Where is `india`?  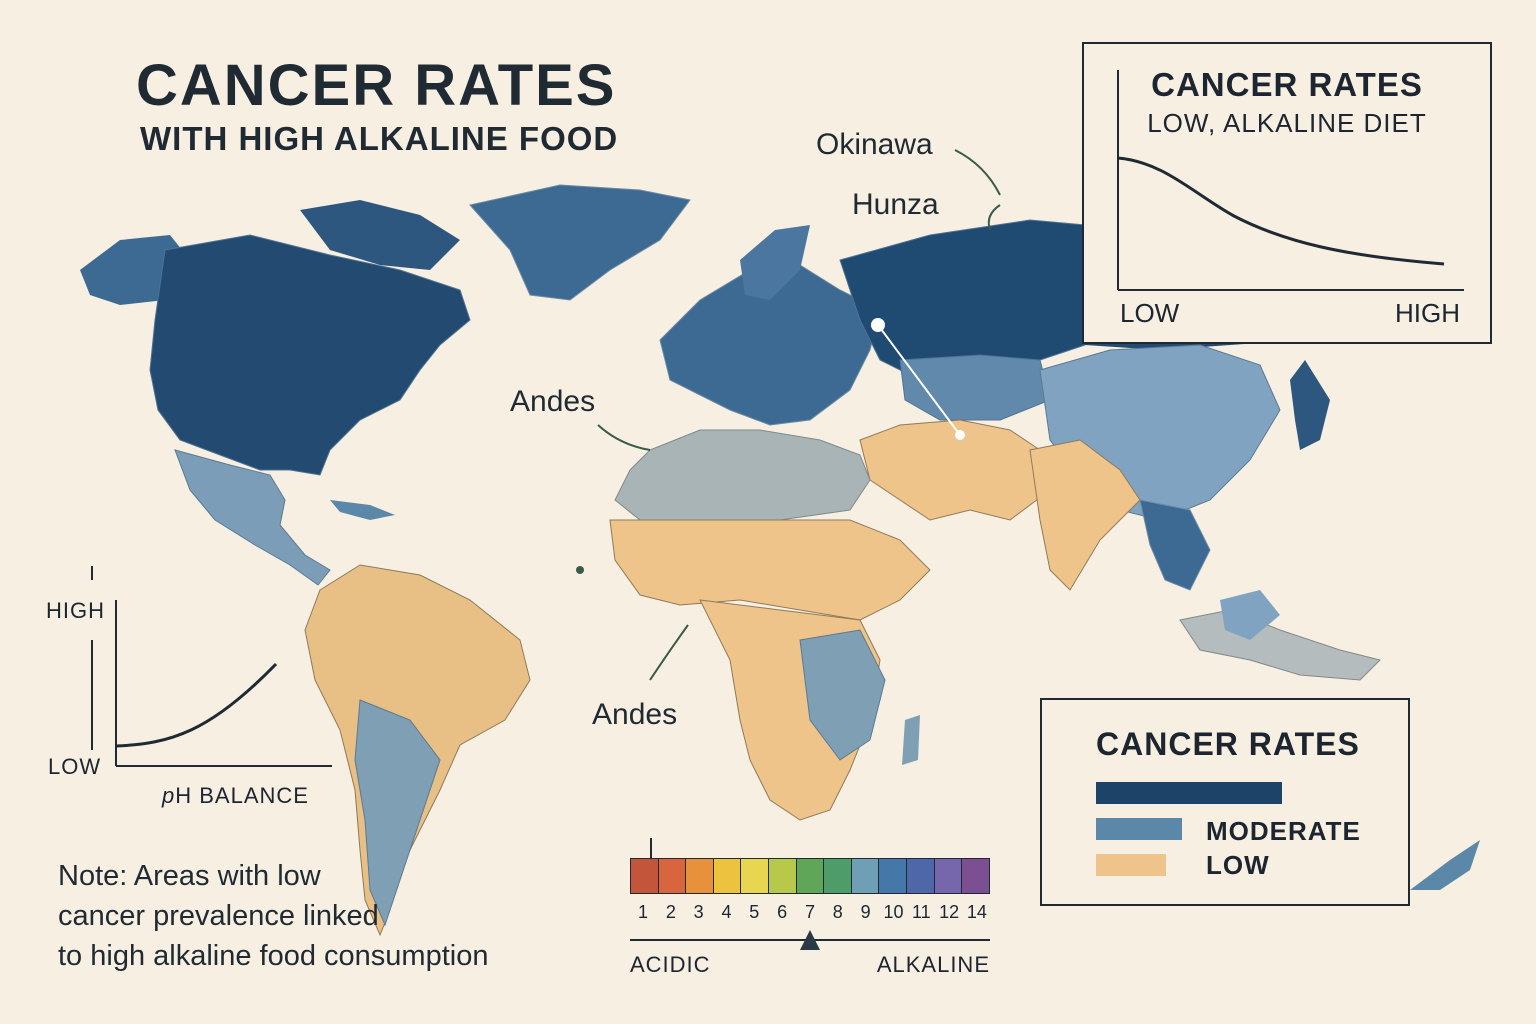 india is located at coordinates (1085, 515).